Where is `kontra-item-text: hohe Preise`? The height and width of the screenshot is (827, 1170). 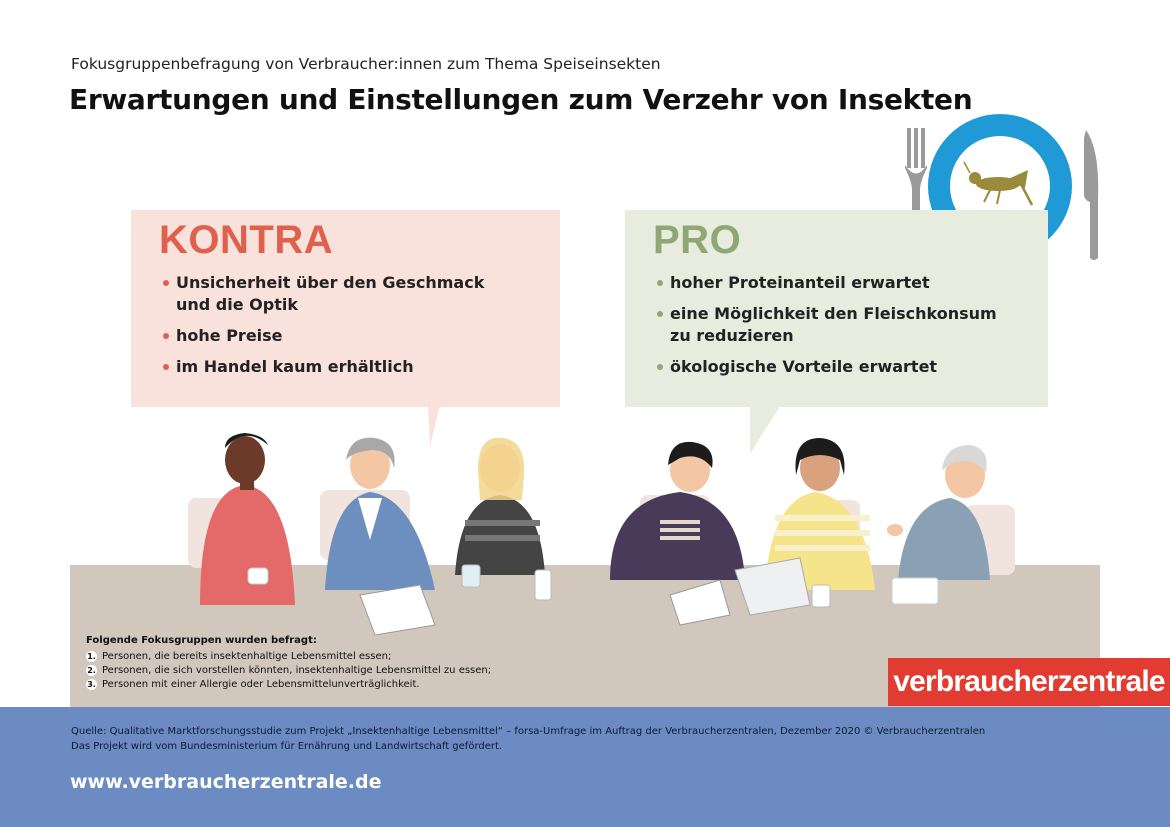
kontra-item-text: hohe Preise is located at coordinates (229, 335).